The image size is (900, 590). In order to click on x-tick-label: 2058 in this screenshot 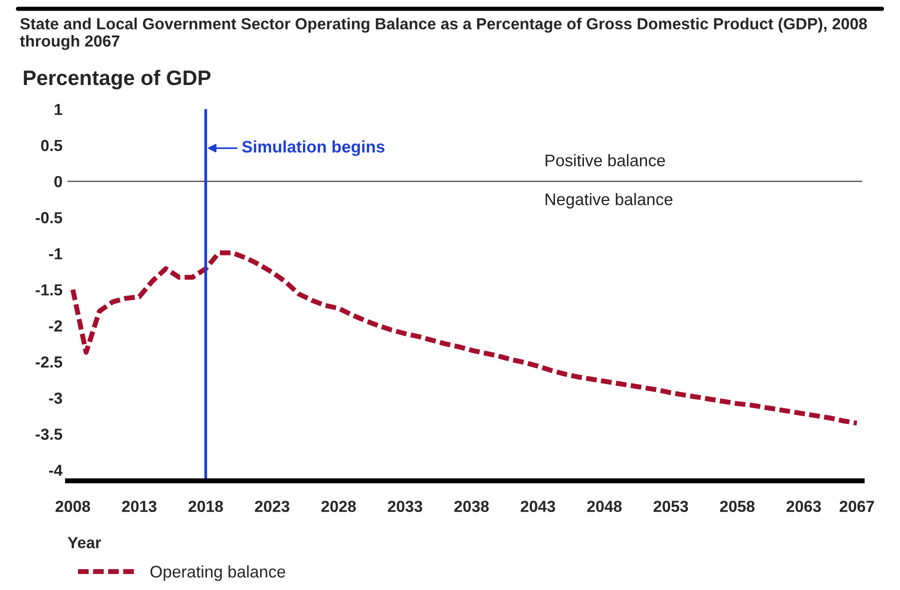, I will do `click(737, 506)`.